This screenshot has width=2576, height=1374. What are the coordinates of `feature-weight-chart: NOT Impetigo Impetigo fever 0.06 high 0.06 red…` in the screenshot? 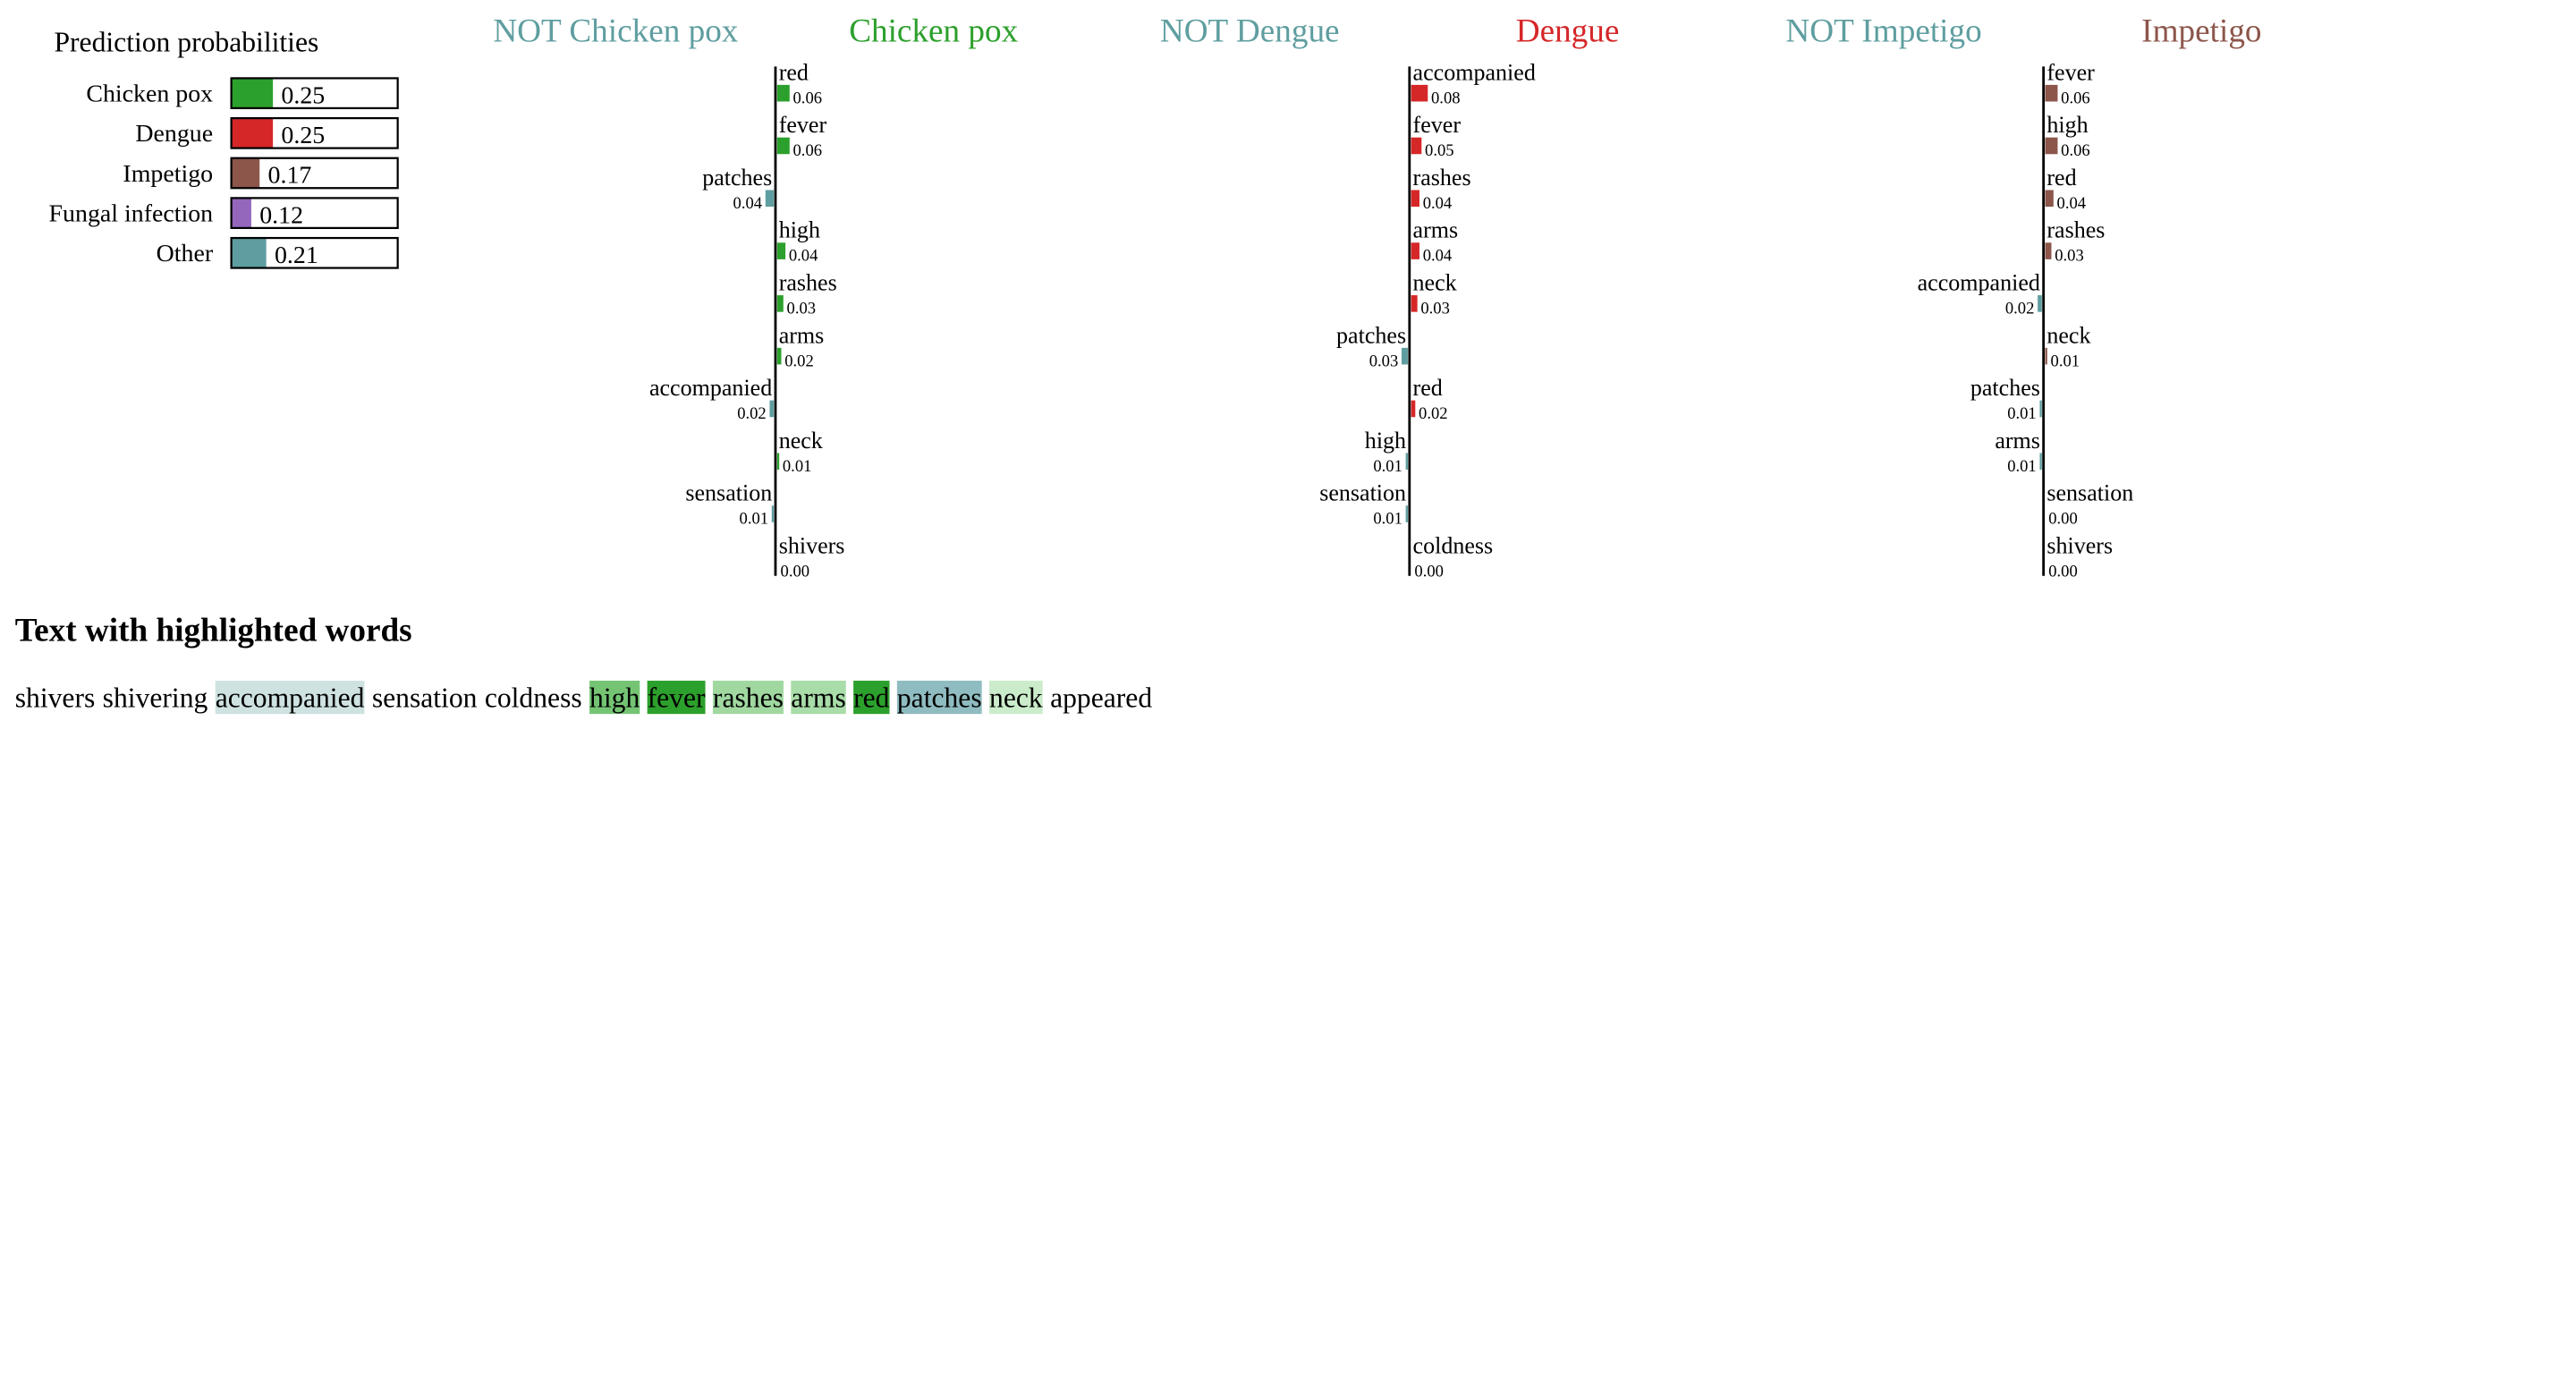 It's located at (2023, 297).